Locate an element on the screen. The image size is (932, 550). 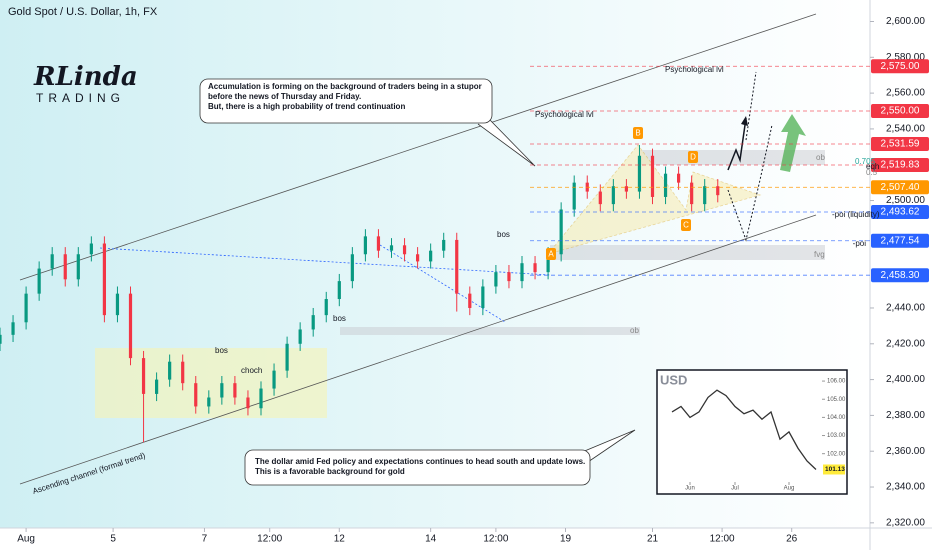
inset-x-tick-label: Jun is located at coordinates (690, 489).